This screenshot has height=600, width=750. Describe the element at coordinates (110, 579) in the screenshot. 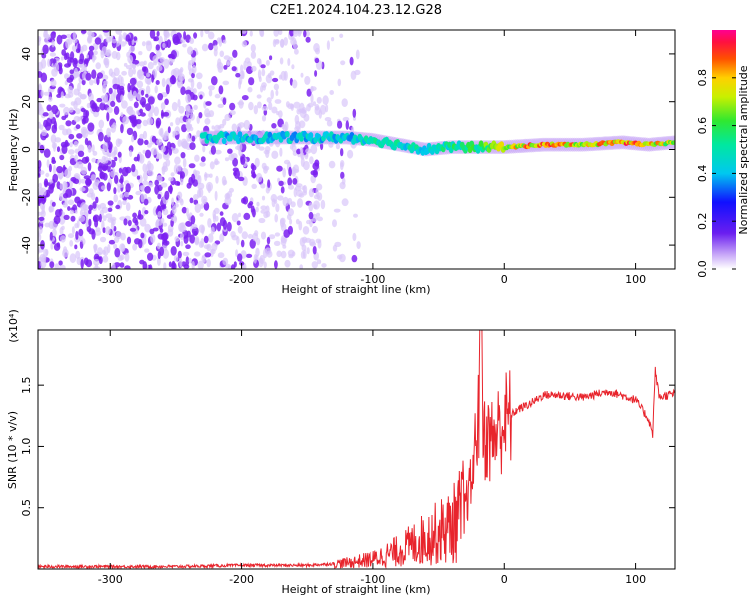

I see `x-tick-label: -300` at that location.